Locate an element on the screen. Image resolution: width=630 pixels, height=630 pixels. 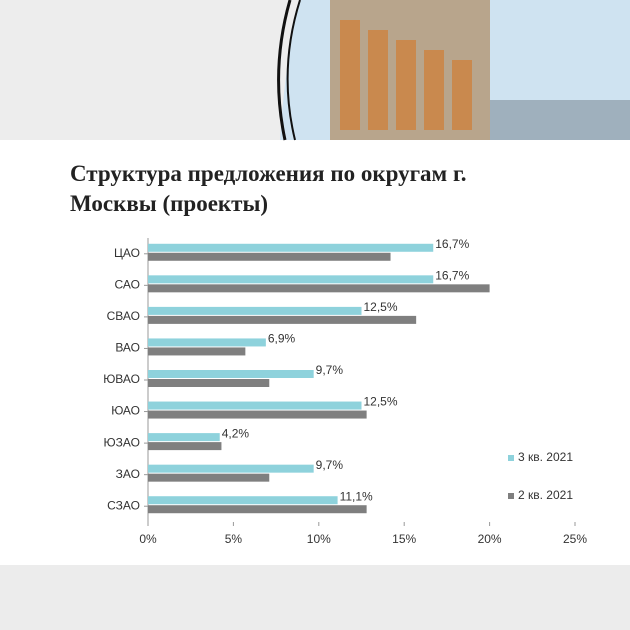
y-tick-label: СВАО is located at coordinates (123, 316).